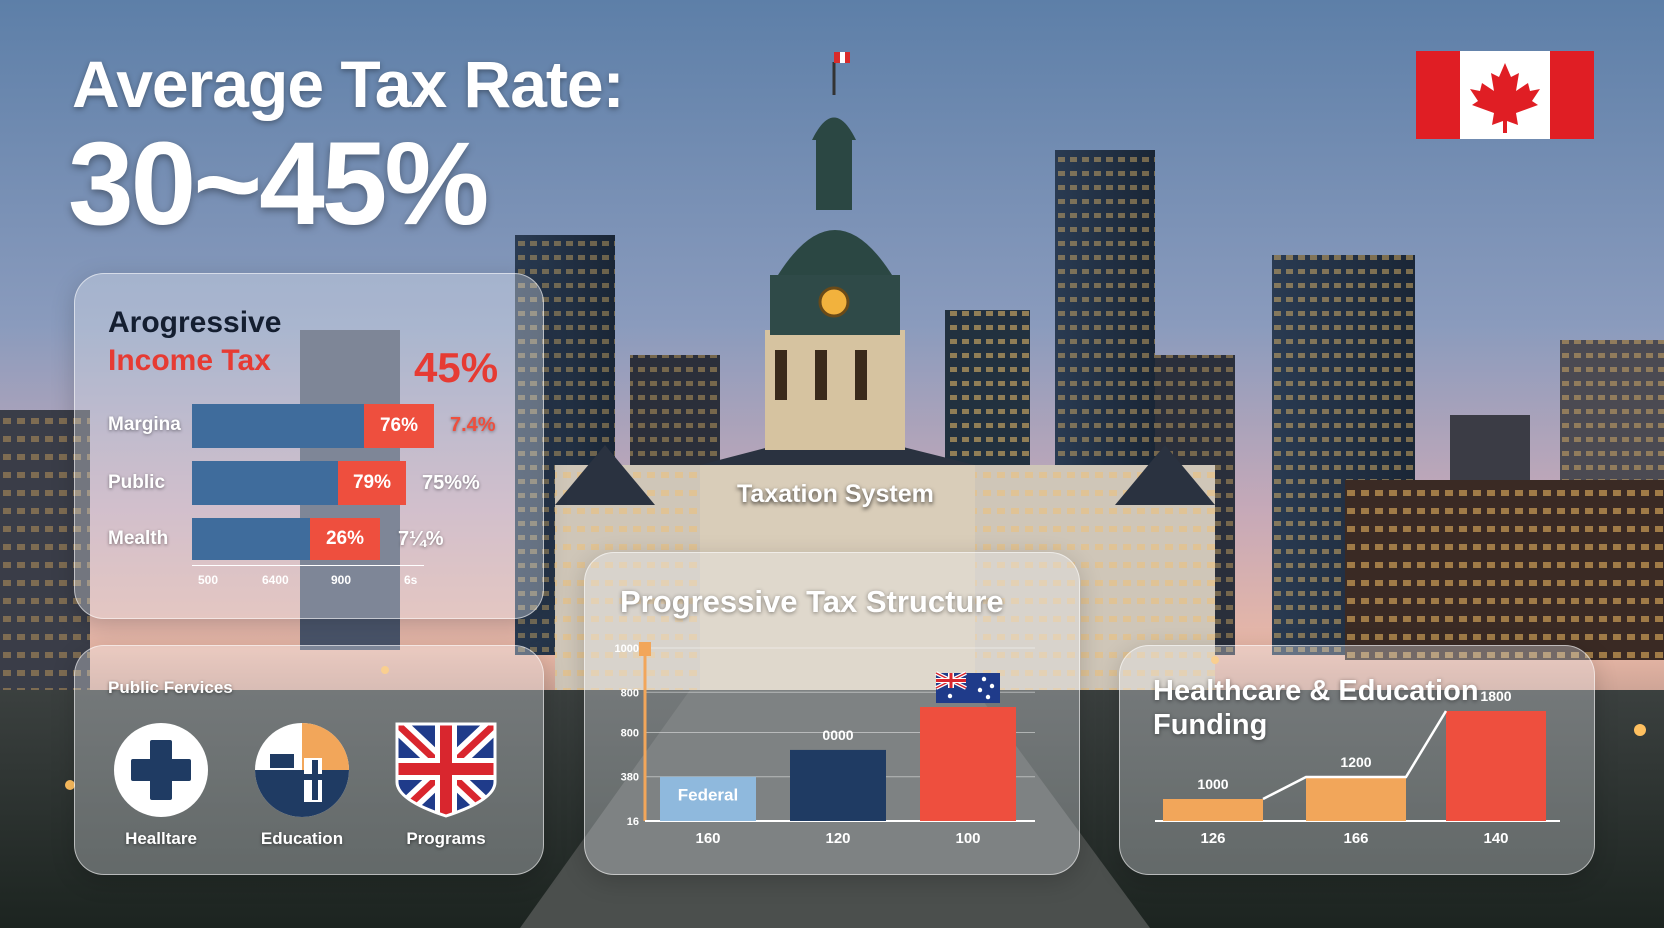  I want to click on income-axis-tick: 500, so click(208, 580).